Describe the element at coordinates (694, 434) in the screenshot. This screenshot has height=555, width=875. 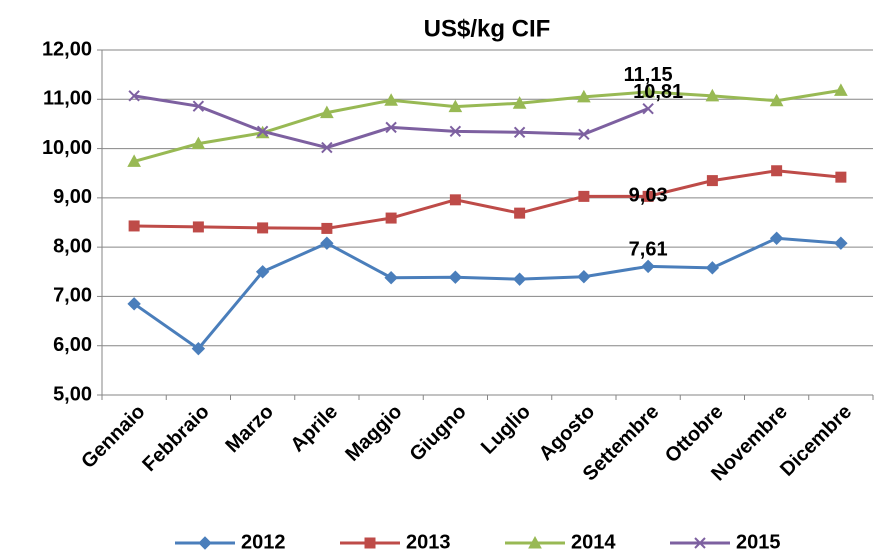
I see `x-tick-label: Ottobre` at that location.